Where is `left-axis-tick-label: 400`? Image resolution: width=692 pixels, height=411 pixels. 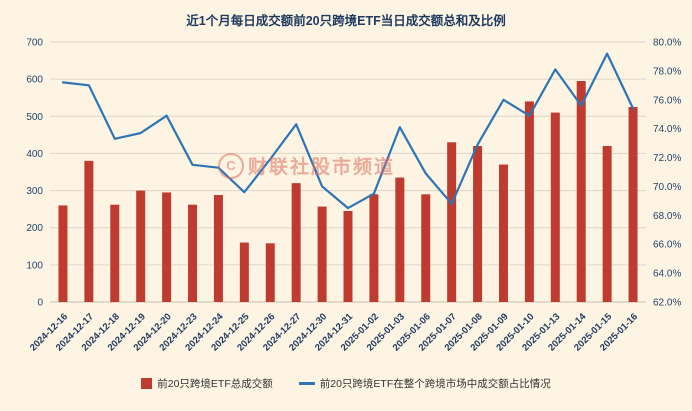
left-axis-tick-label: 400 is located at coordinates (34, 154).